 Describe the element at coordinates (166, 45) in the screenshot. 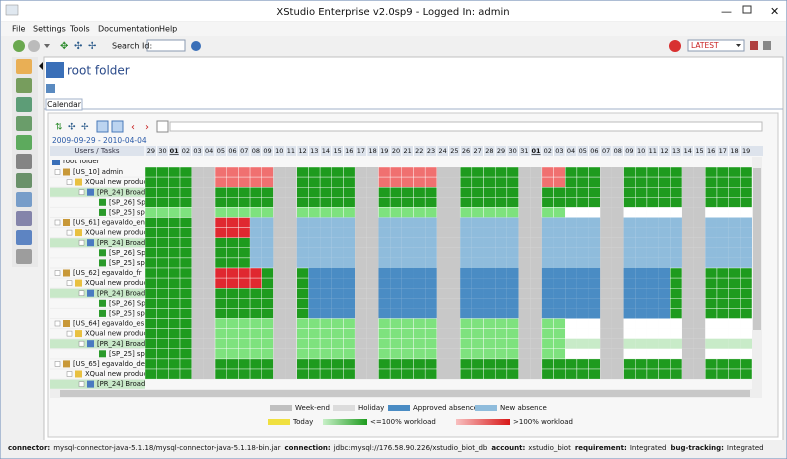

I see `search-input` at that location.